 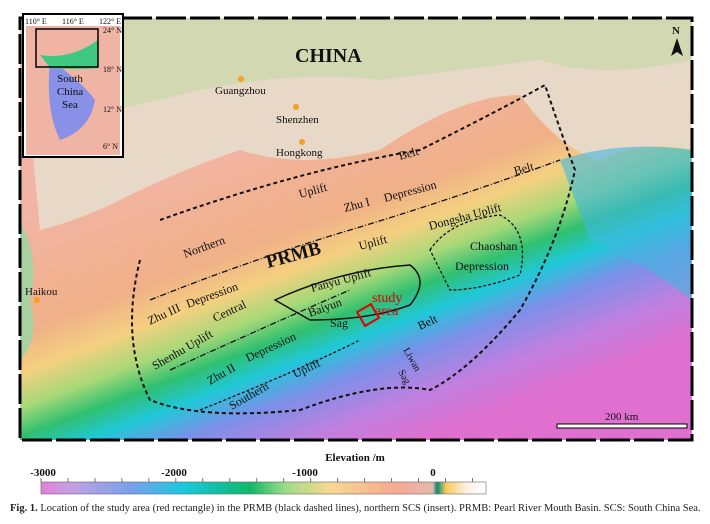 I want to click on scale-bar: 200 km, so click(x=622, y=420).